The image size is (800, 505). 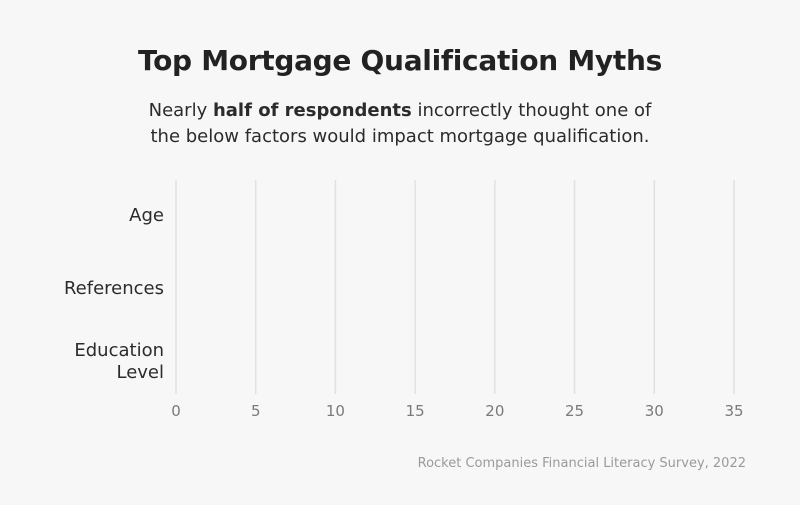 I want to click on x-tick-label-25: 25, so click(x=574, y=411).